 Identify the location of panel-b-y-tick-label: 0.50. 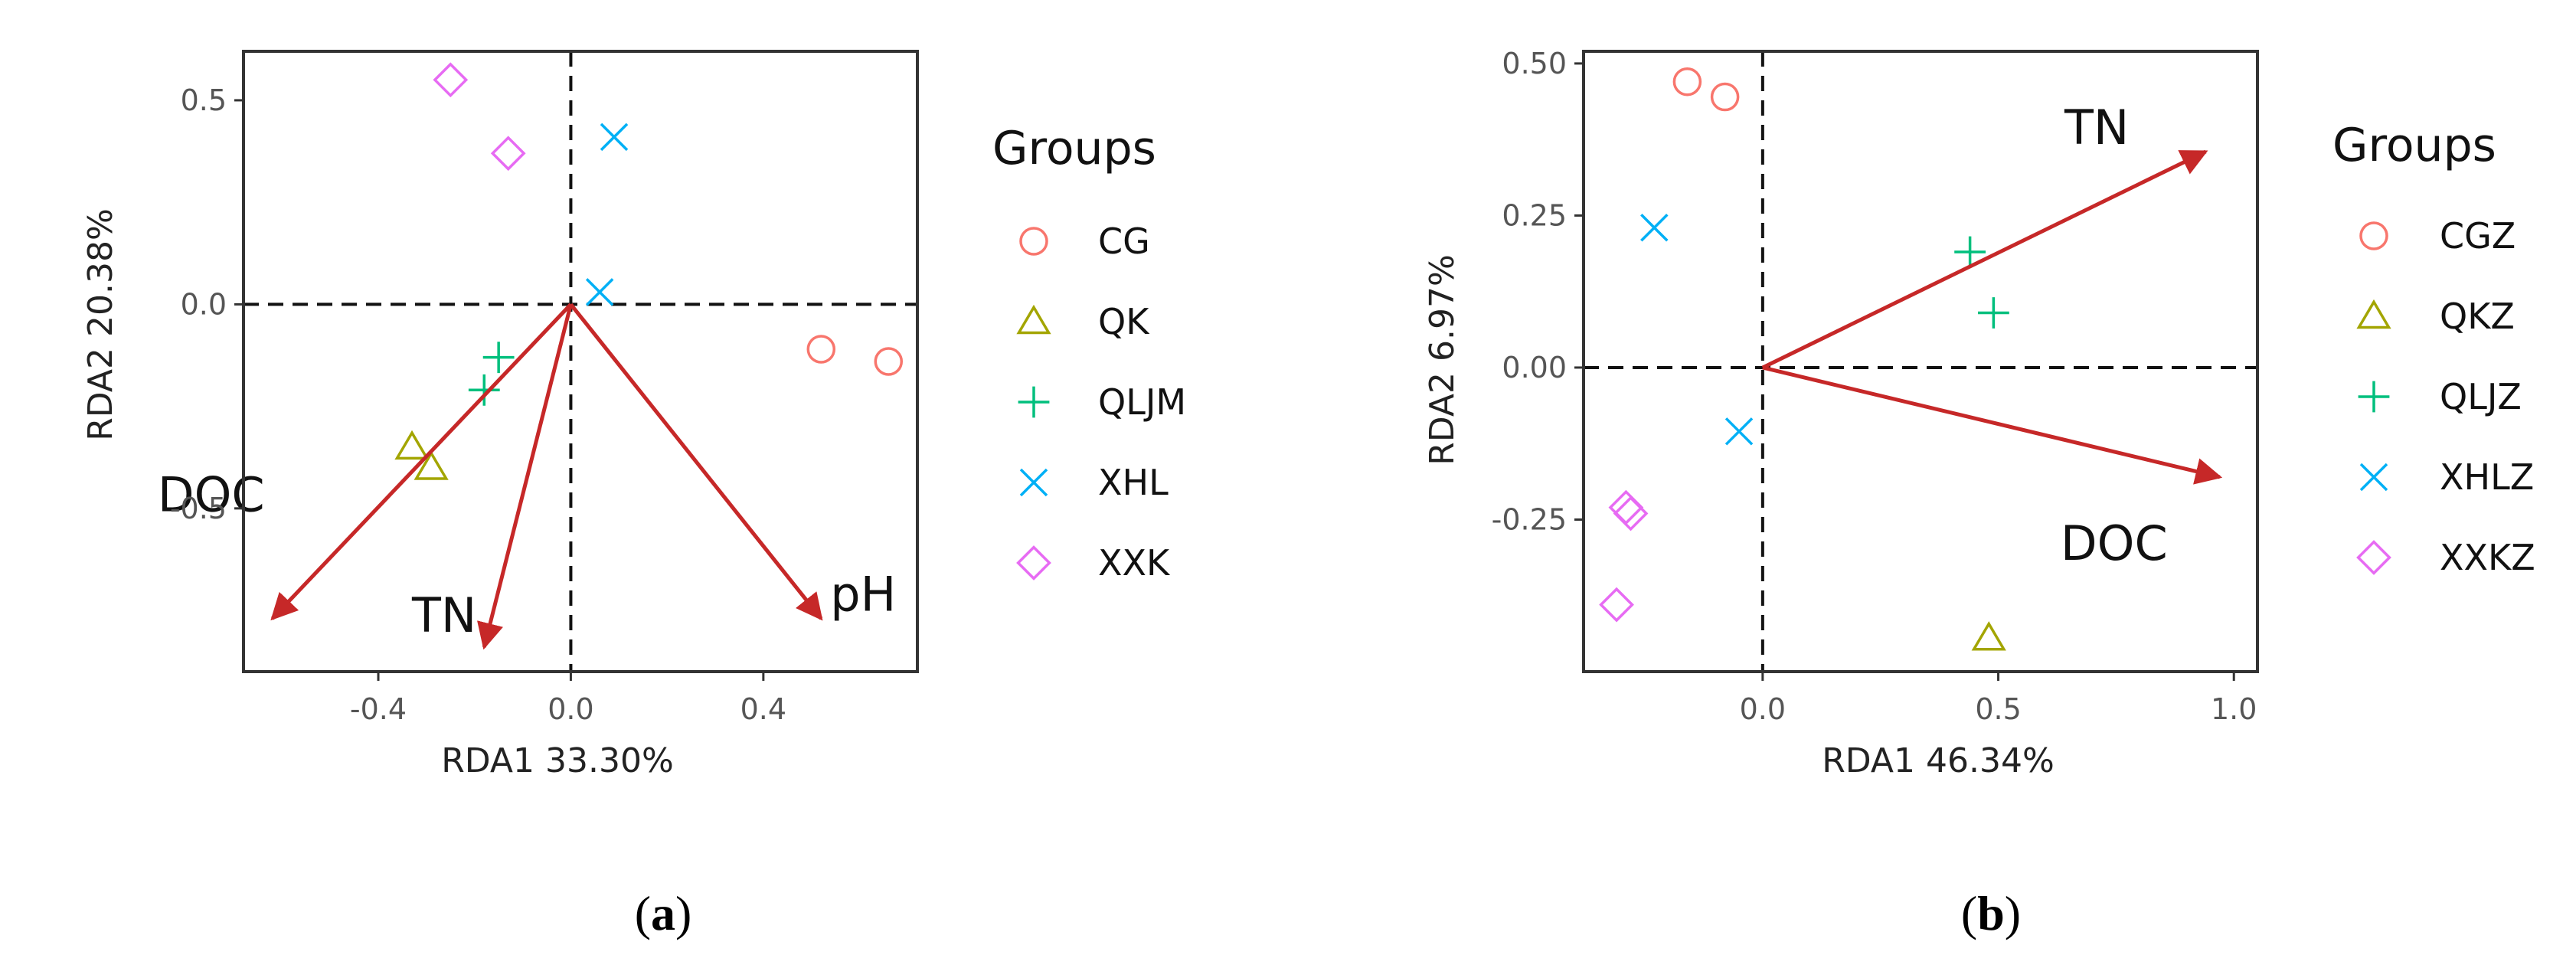
(1534, 63).